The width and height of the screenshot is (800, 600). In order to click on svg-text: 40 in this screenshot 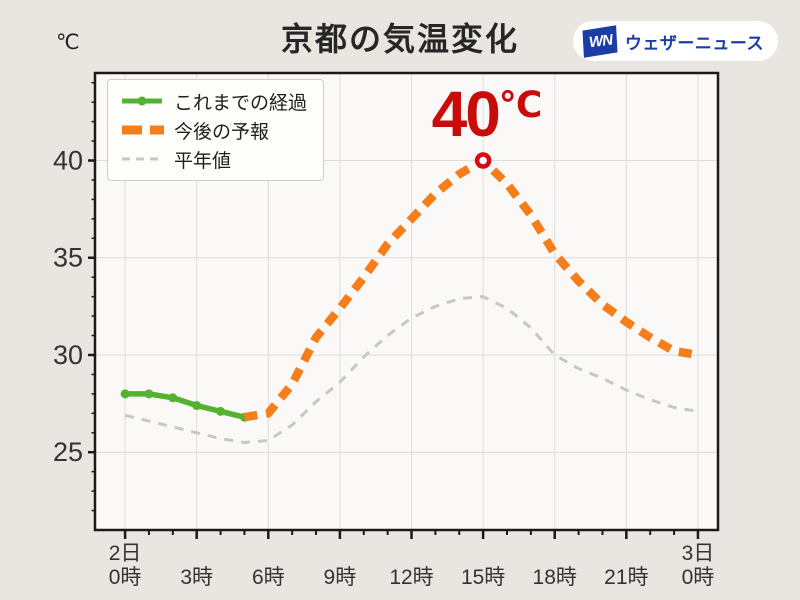, I will do `click(68, 161)`.